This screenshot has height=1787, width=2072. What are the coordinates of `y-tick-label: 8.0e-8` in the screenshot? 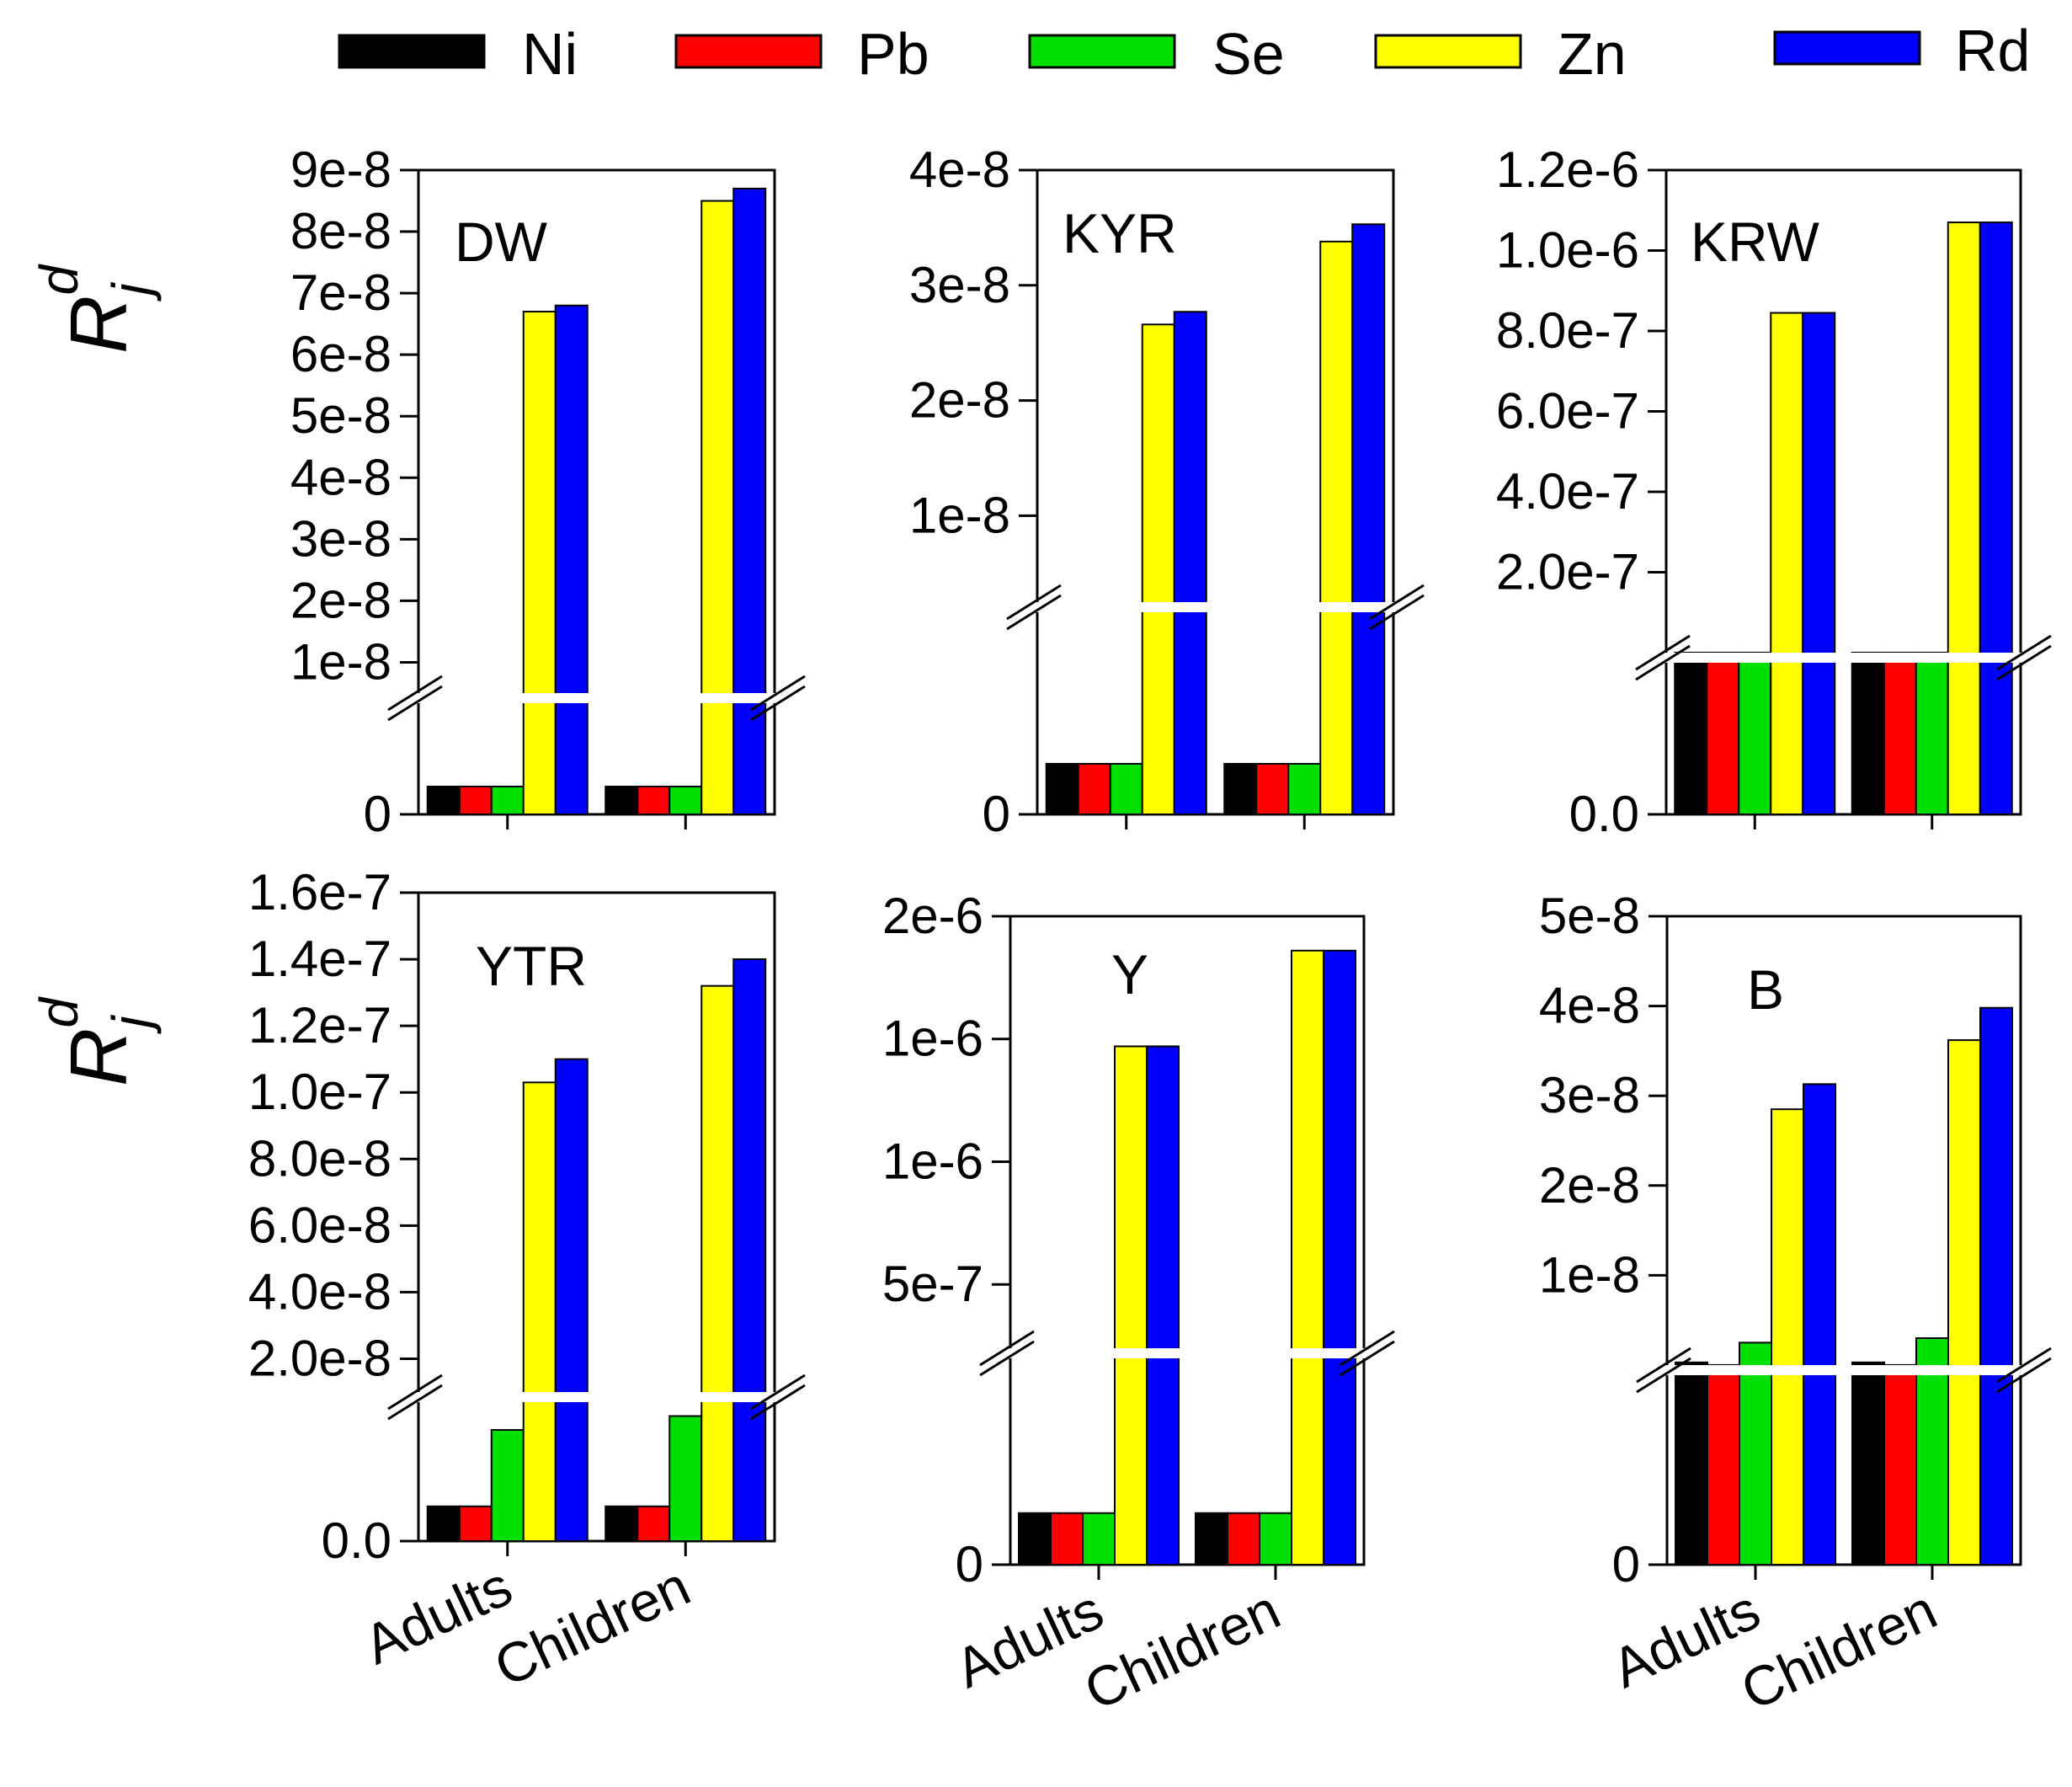 It's located at (319, 1158).